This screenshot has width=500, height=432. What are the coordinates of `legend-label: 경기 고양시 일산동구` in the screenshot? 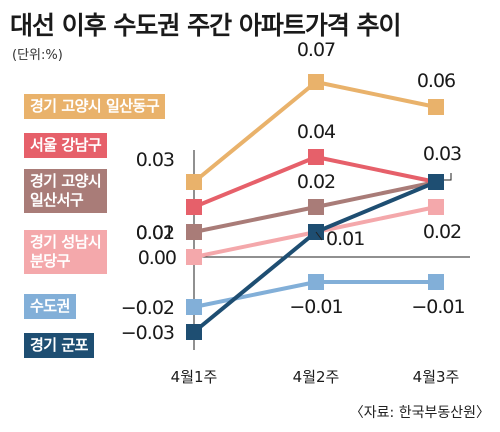 It's located at (95, 106).